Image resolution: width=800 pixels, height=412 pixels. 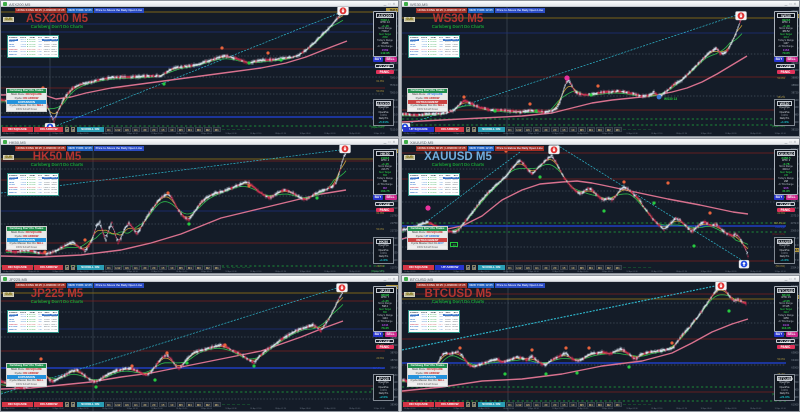 I want to click on arrow-toggle-button: UP ARROW, so click(x=450, y=267).